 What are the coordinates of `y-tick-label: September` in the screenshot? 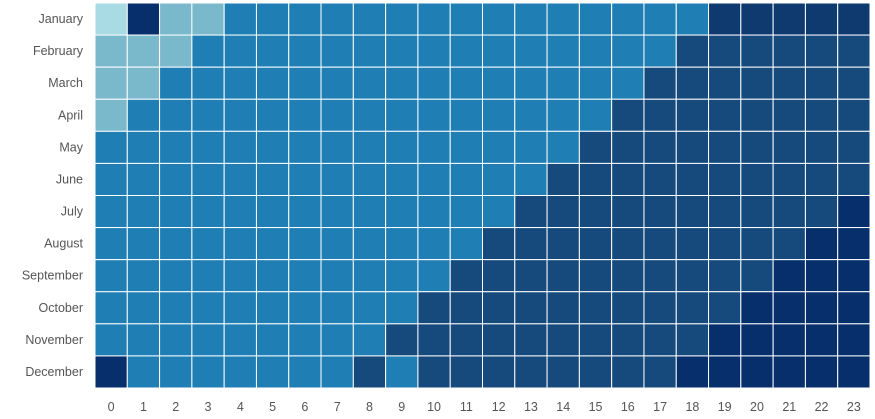 It's located at (52, 276).